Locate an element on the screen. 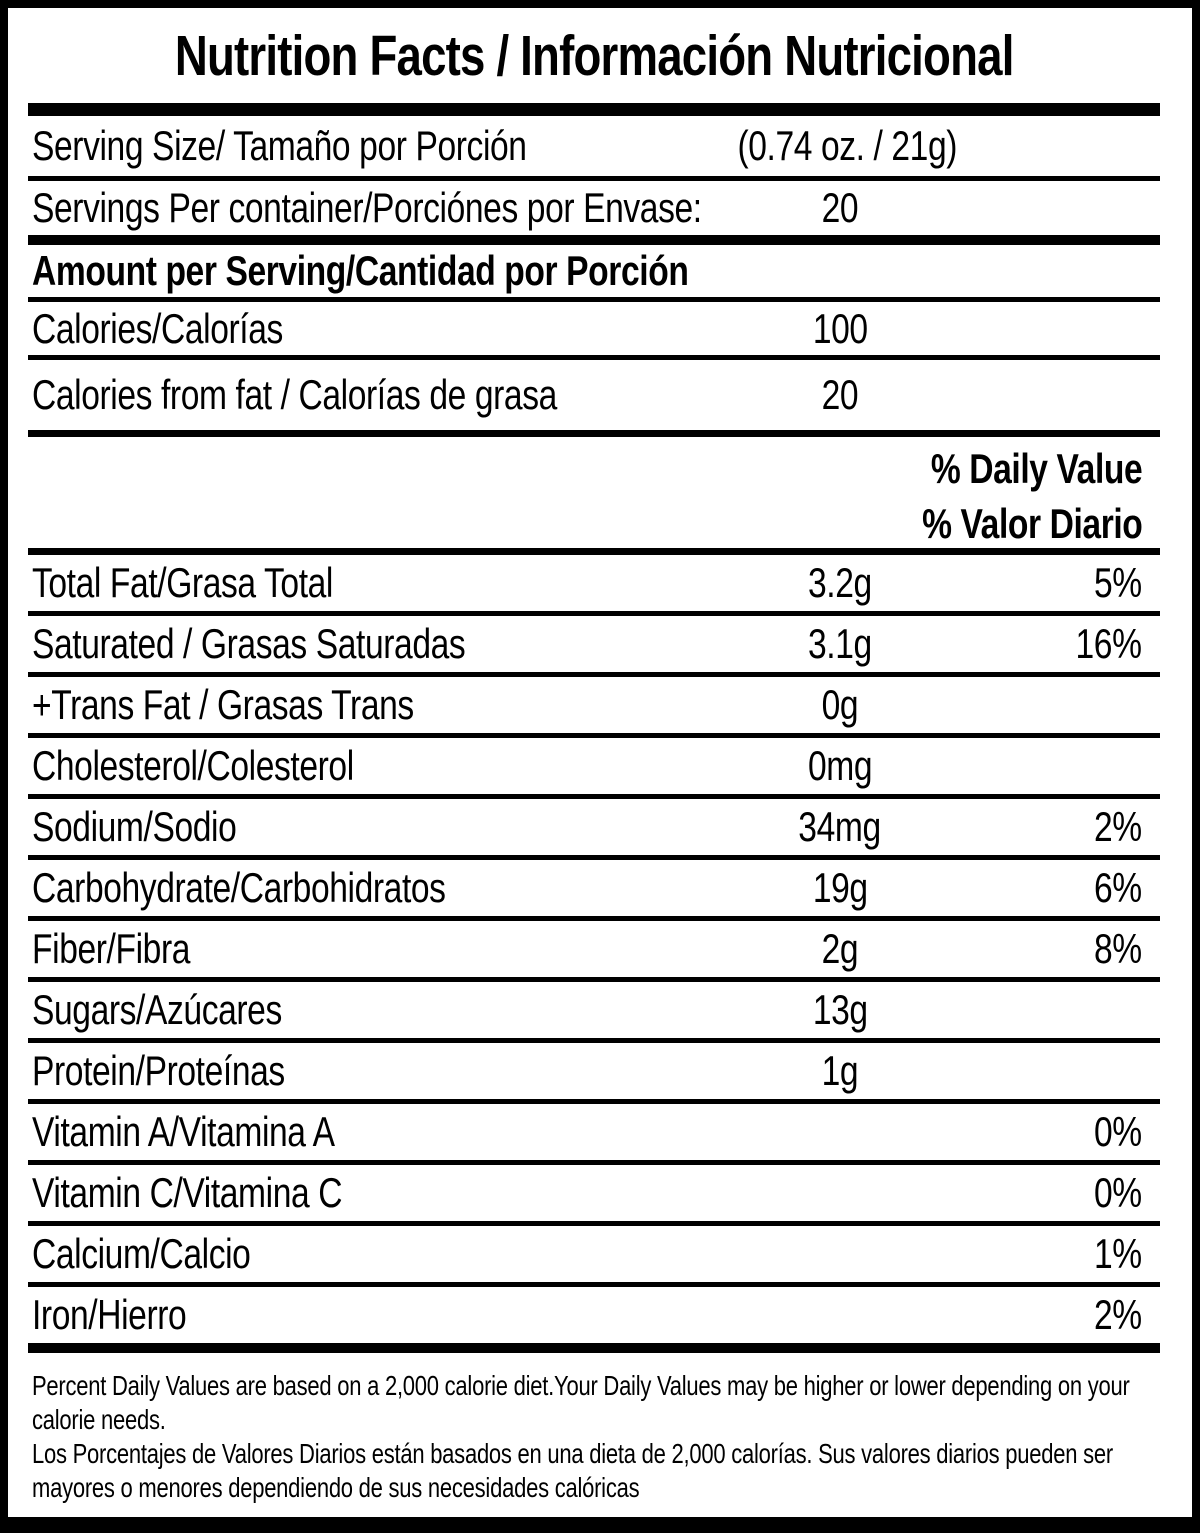  nutrient-label: Fiber/Fibra is located at coordinates (111, 948).